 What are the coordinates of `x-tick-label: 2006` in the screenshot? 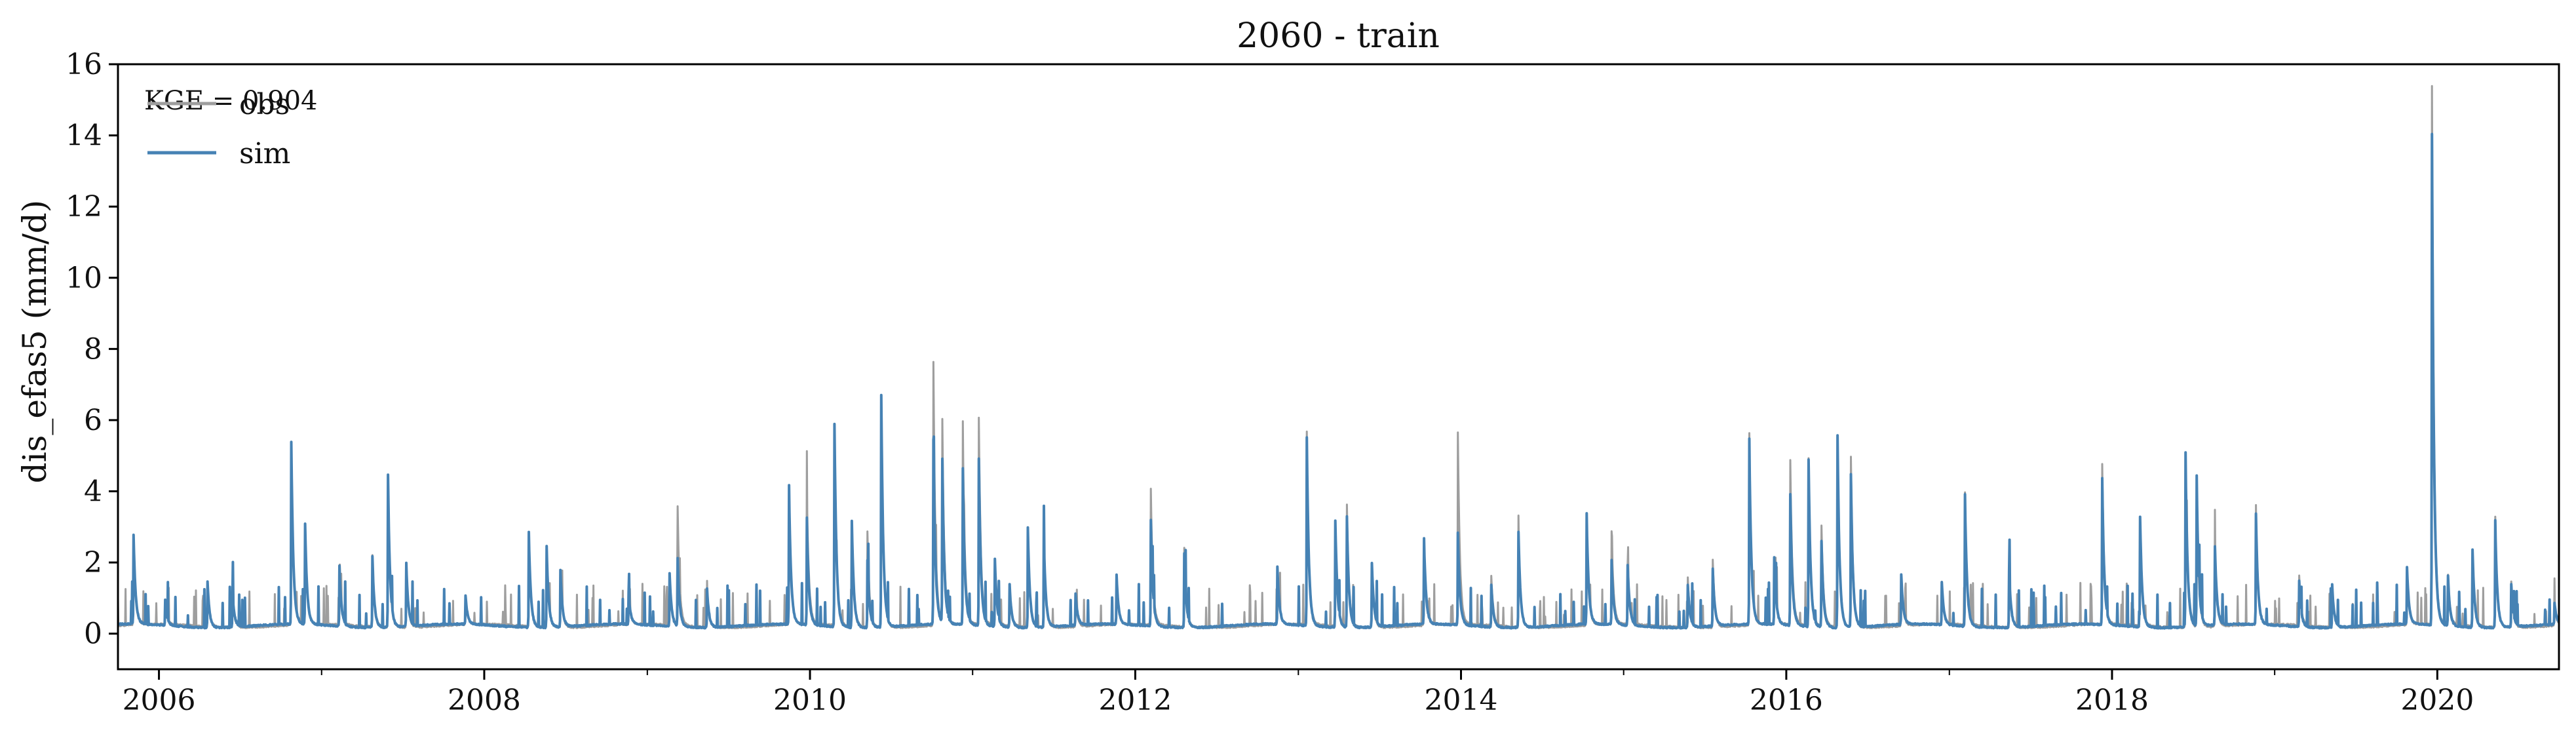 It's located at (159, 700).